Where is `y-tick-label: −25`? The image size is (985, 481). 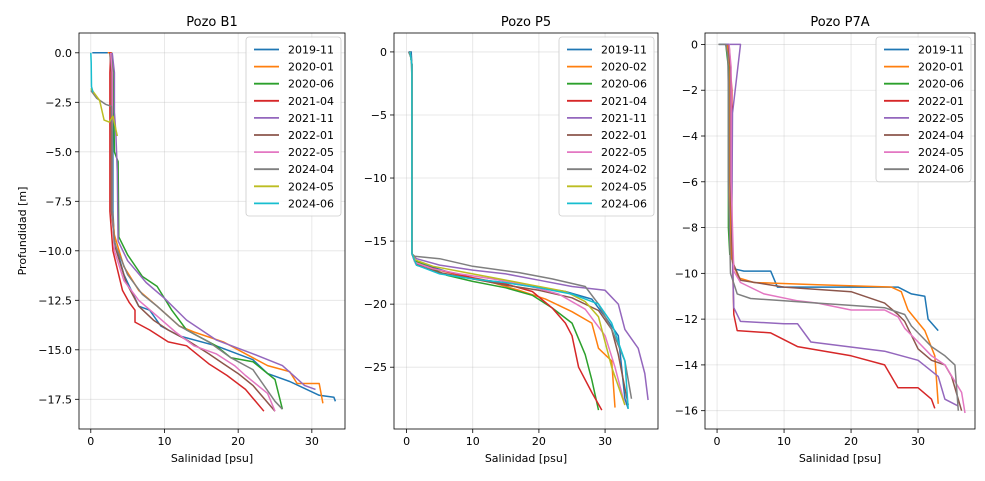
y-tick-label: −25 is located at coordinates (375, 367).